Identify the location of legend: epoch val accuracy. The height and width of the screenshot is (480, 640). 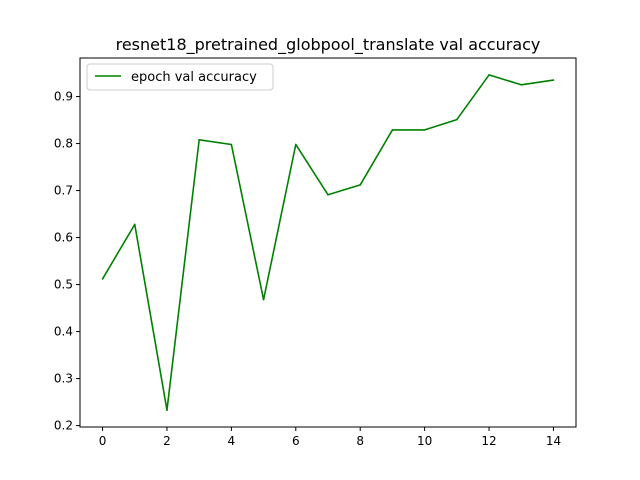
(180, 77).